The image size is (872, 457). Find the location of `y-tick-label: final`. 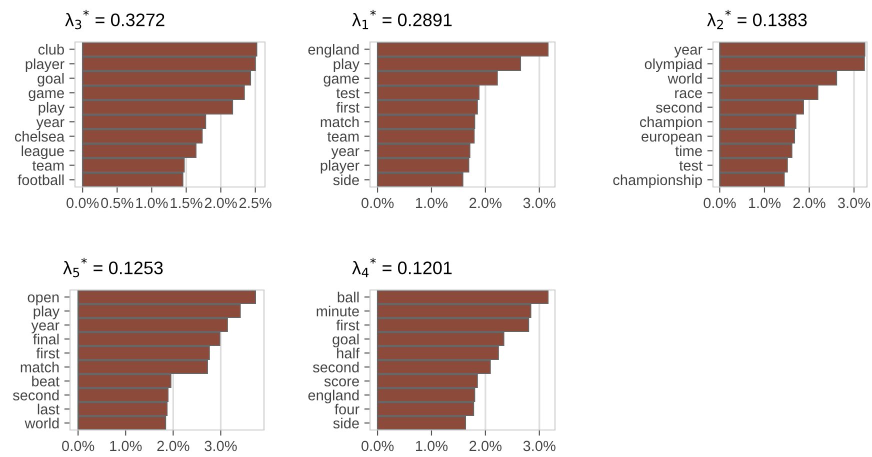

y-tick-label: final is located at coordinates (46, 339).